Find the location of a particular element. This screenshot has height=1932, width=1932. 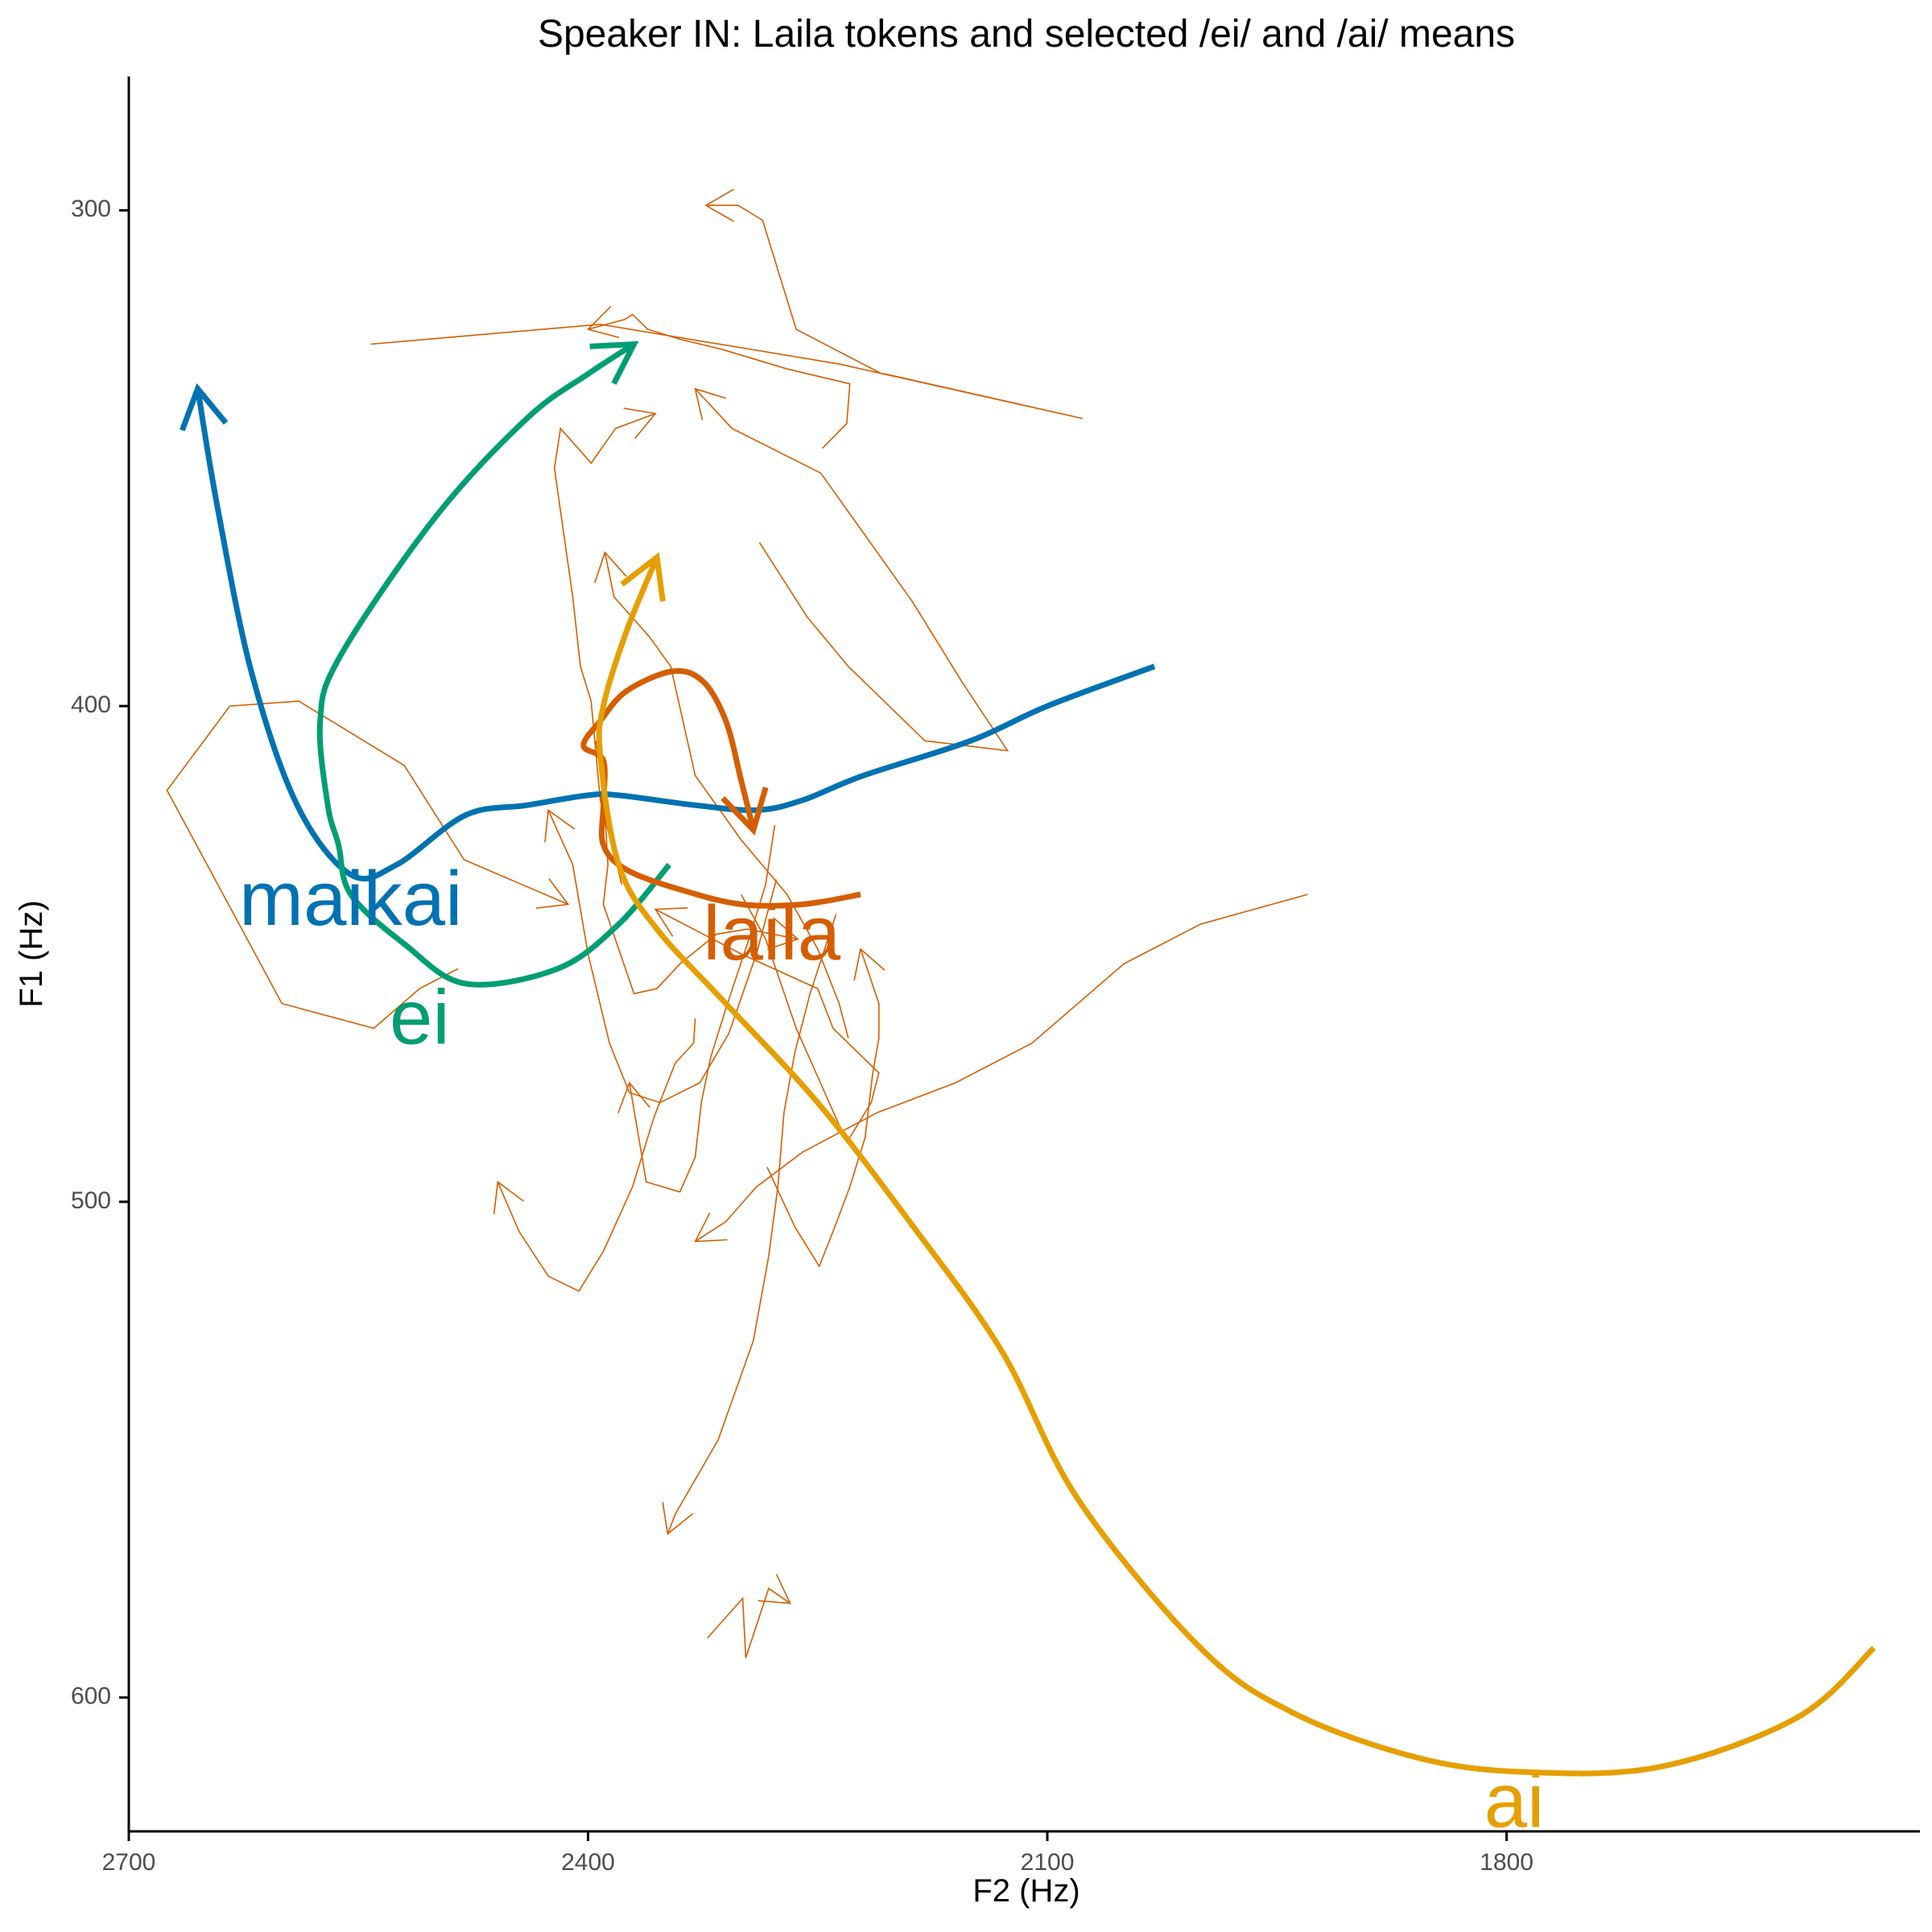

series-label-laila: laila is located at coordinates (771, 933).